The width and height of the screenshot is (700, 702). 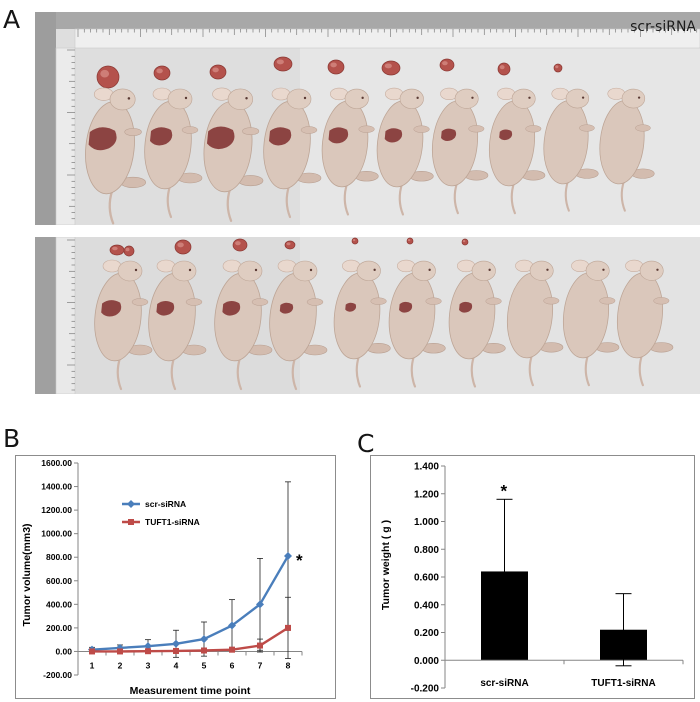 I want to click on x-tick-label: 7, so click(x=260, y=665).